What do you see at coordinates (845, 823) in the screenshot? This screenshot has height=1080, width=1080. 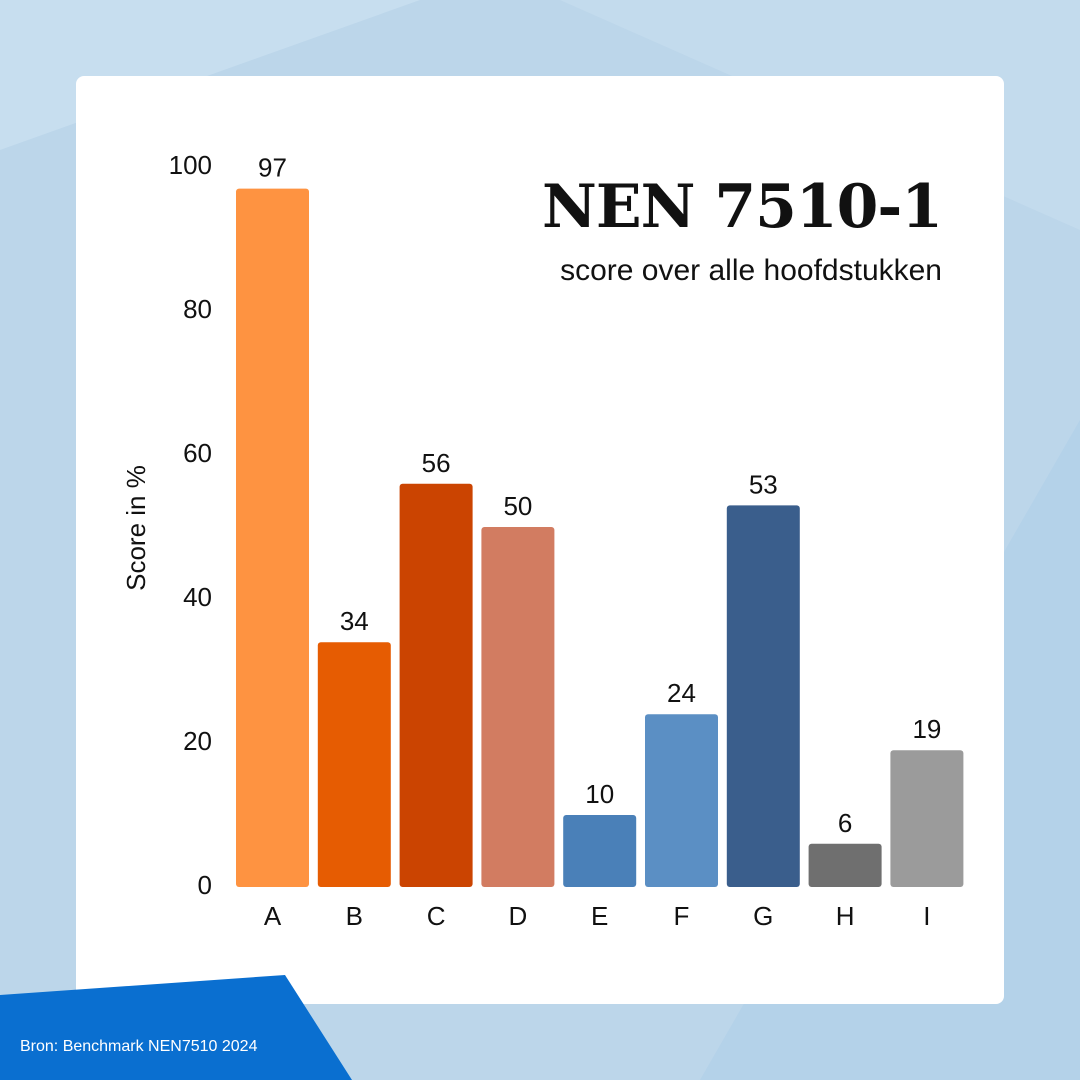 I see `bar-value-label: 6` at bounding box center [845, 823].